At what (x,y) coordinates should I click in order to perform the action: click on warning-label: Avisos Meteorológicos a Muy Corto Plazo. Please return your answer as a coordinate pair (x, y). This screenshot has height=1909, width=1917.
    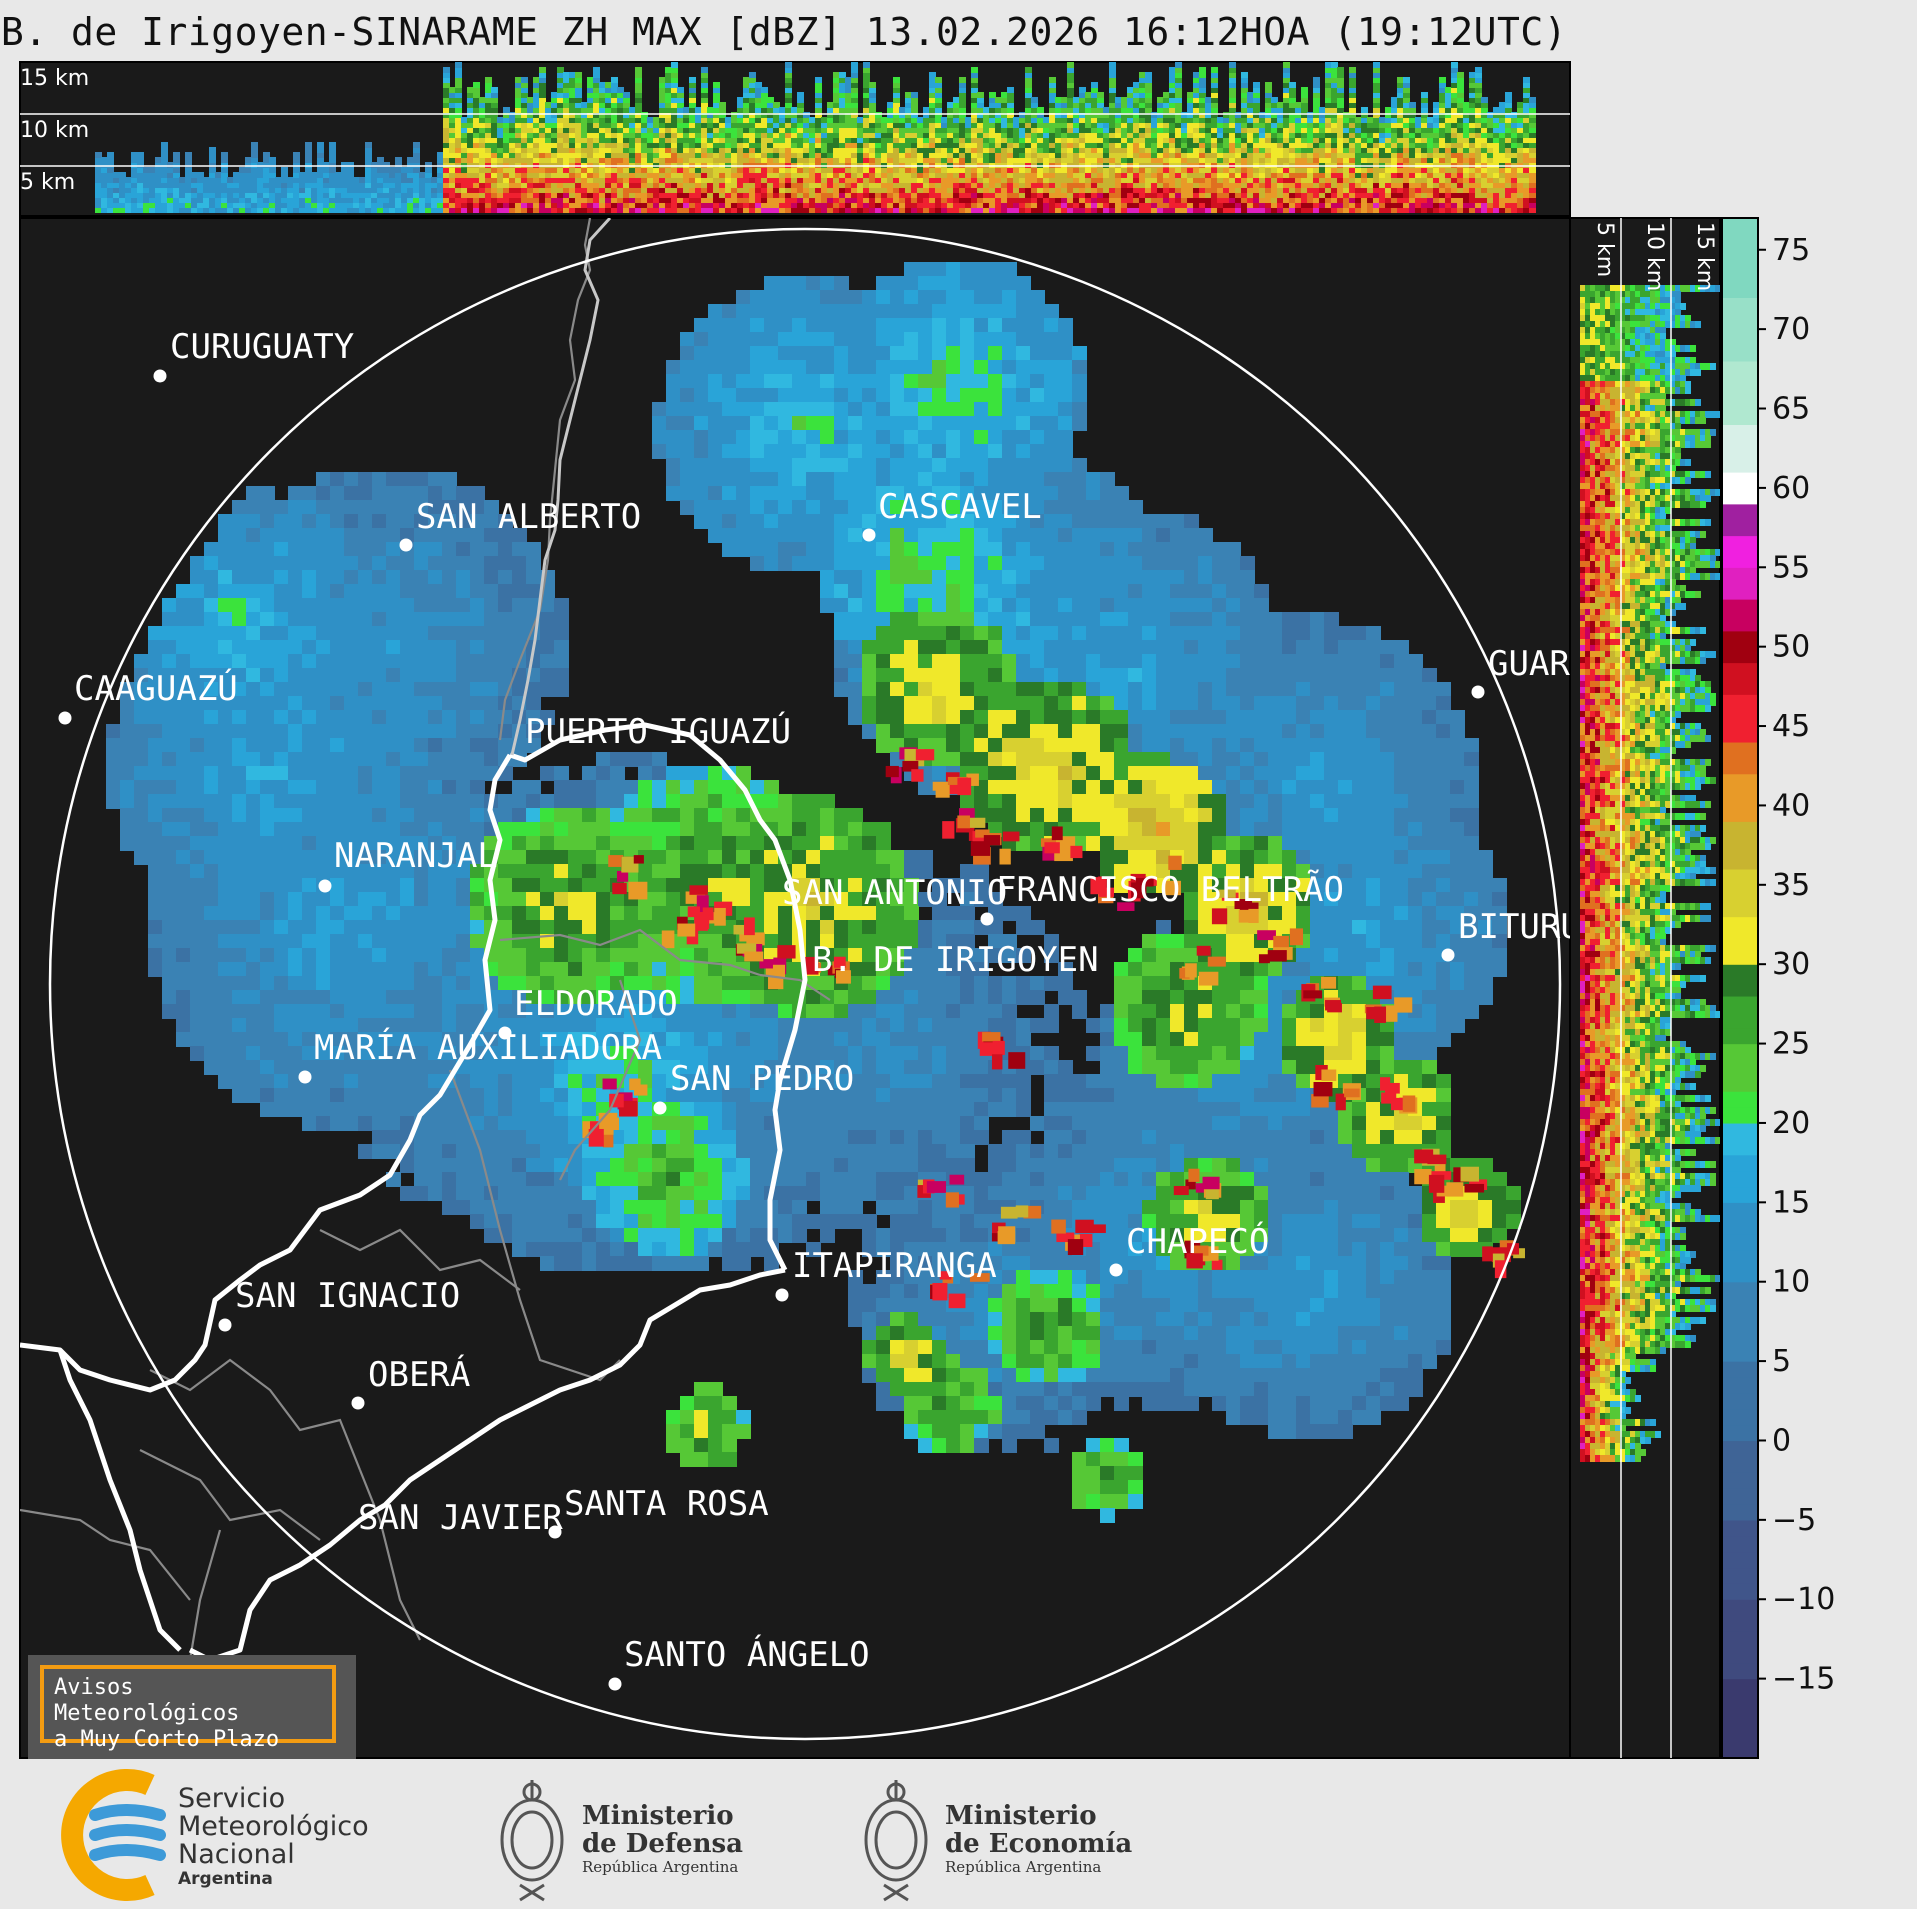
    Looking at the image, I should click on (188, 1708).